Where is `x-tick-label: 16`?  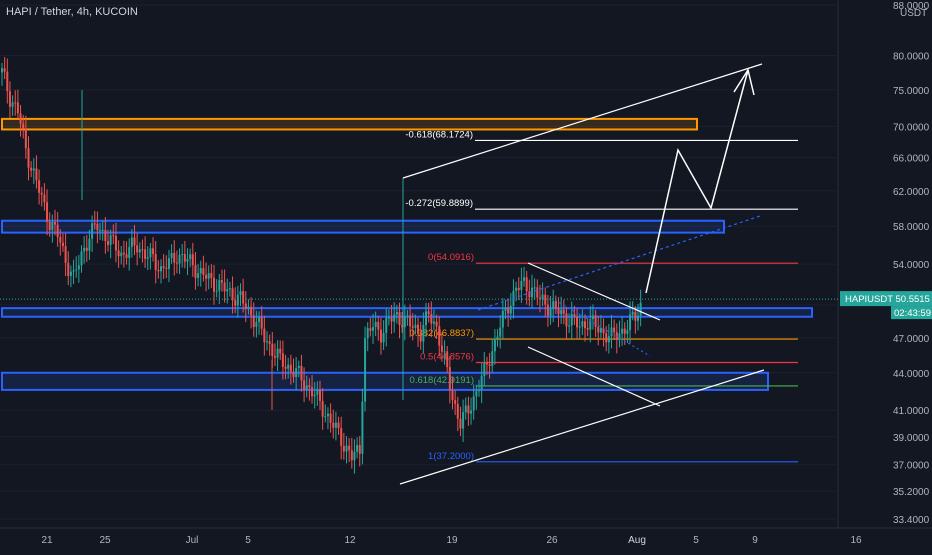
x-tick-label: 16 is located at coordinates (856, 540).